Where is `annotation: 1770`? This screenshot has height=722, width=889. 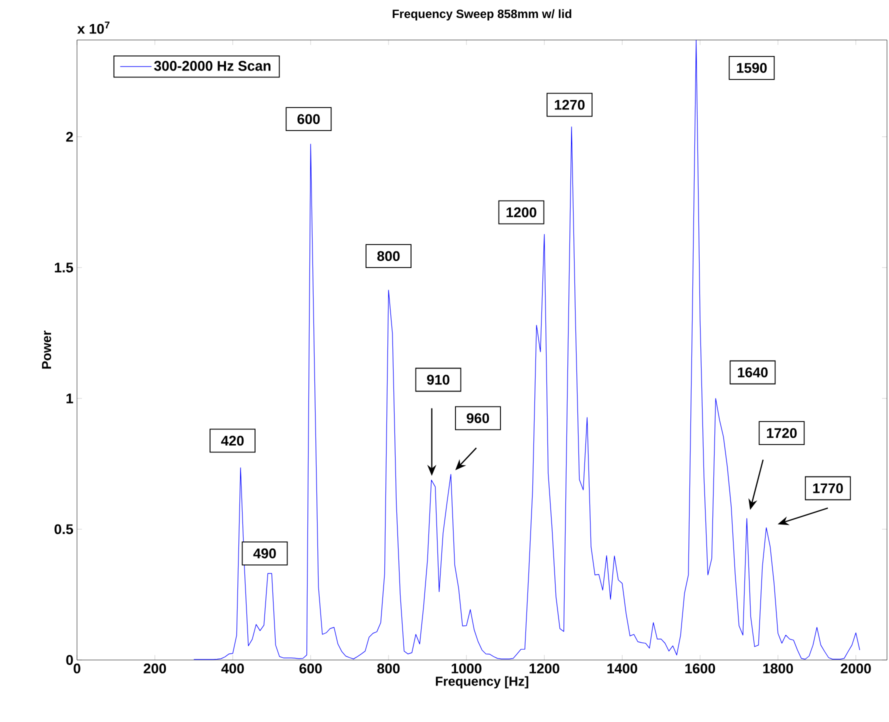
annotation: 1770 is located at coordinates (828, 488).